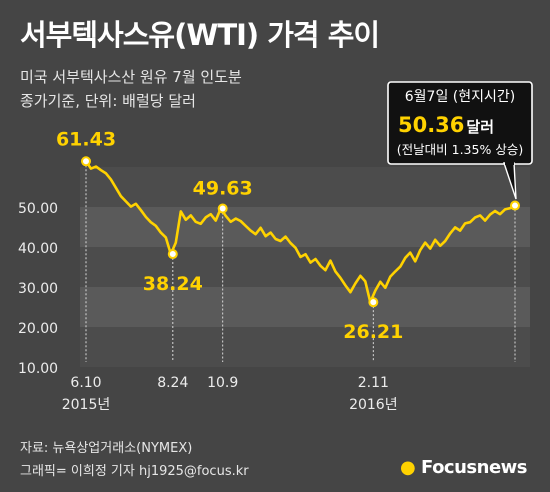 Image resolution: width=550 pixels, height=492 pixels. Describe the element at coordinates (108, 101) in the screenshot. I see `chart-subtitle-line2: 종가기준, 단위: 배럴당 달러` at that location.